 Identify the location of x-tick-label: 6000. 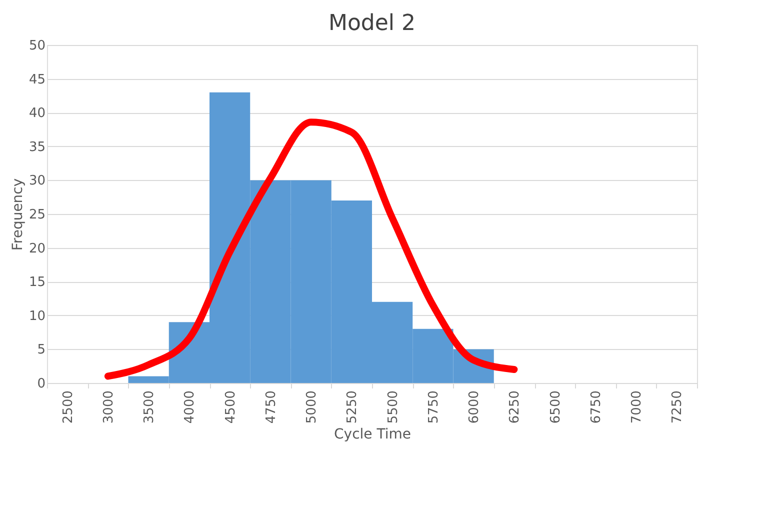
(474, 407).